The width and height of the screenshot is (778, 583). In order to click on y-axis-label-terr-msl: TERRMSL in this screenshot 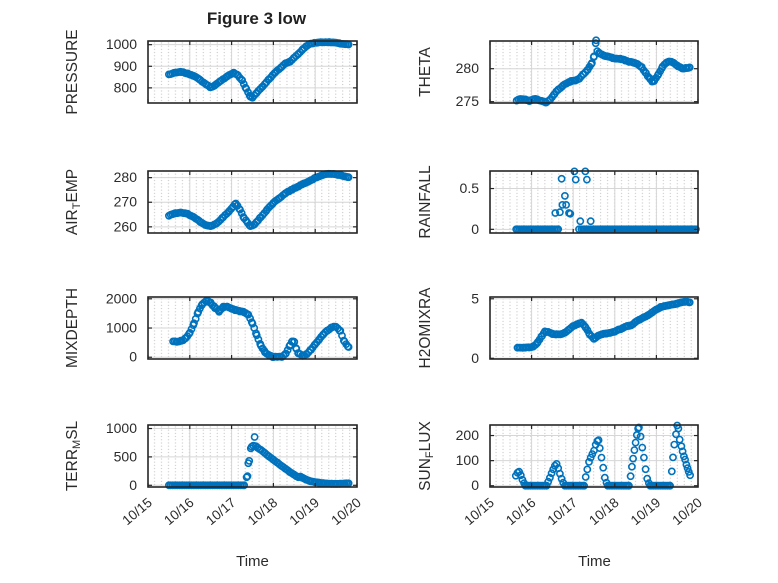, I will do `click(73, 455)`.